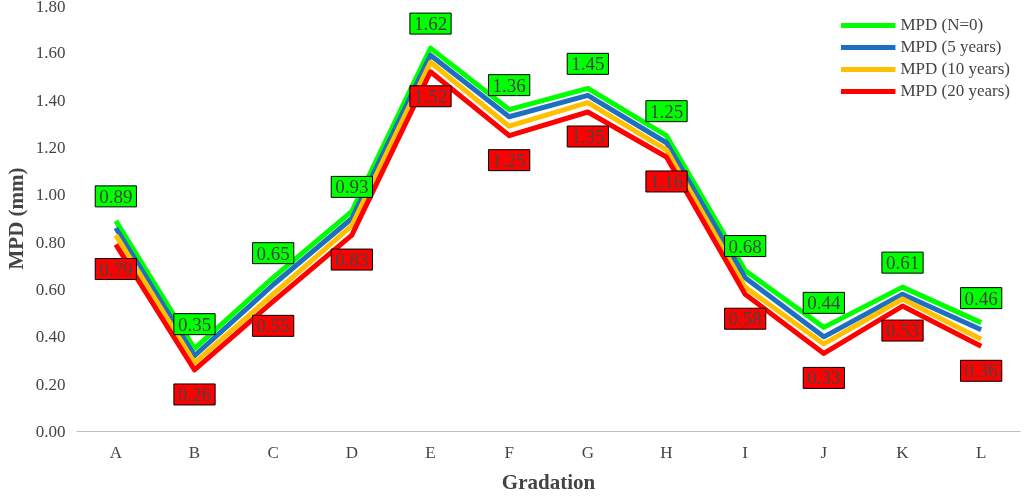 The width and height of the screenshot is (1030, 496). I want to click on y-tick-label: 1.20, so click(50, 147).